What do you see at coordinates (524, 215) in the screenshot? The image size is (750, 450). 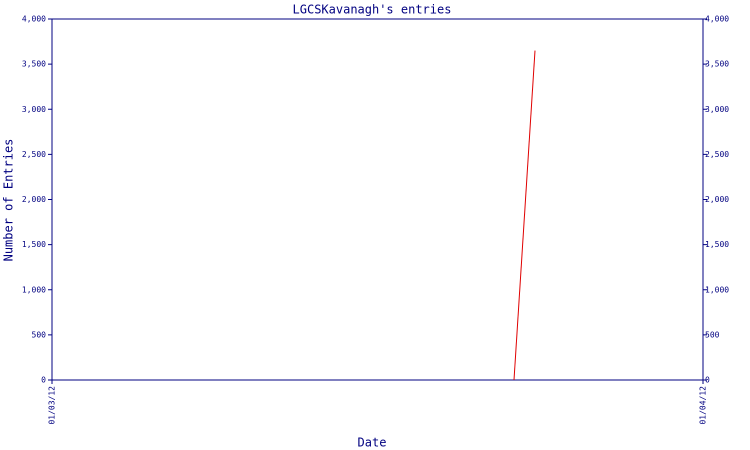 I see `data-line` at bounding box center [524, 215].